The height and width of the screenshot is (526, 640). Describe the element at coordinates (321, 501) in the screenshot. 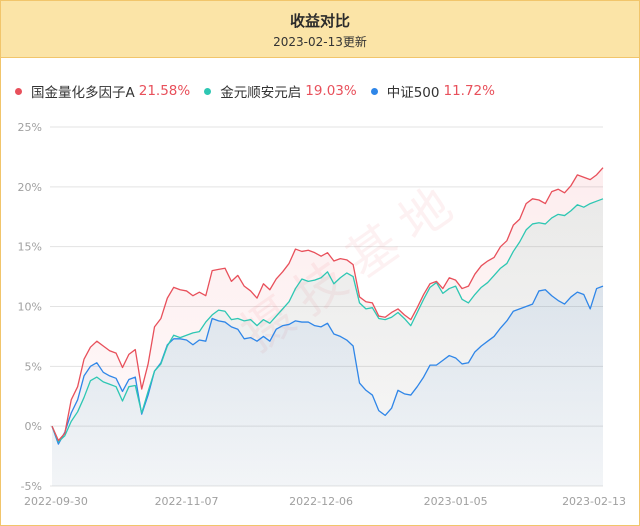

I see `x-tick-label: 2022-12-06` at that location.